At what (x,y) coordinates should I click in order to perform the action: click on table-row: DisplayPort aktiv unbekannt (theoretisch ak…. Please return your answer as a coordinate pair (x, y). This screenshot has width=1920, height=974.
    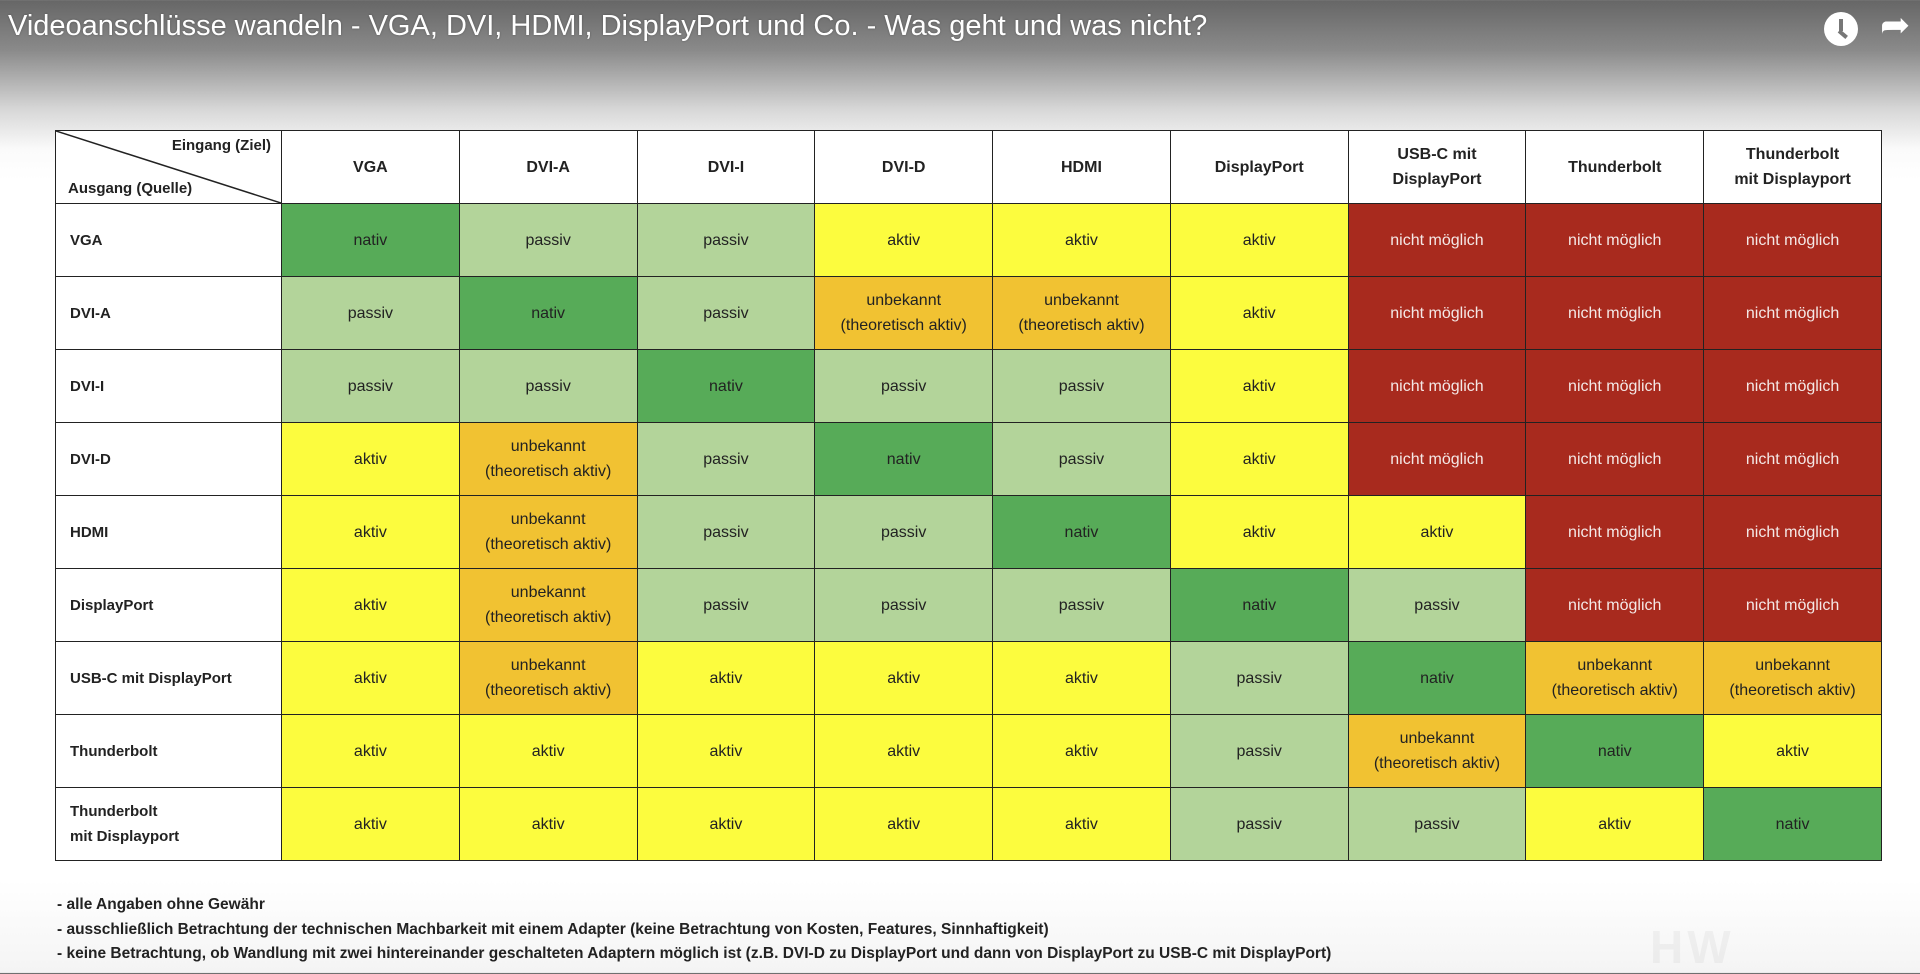
    Looking at the image, I should click on (968, 605).